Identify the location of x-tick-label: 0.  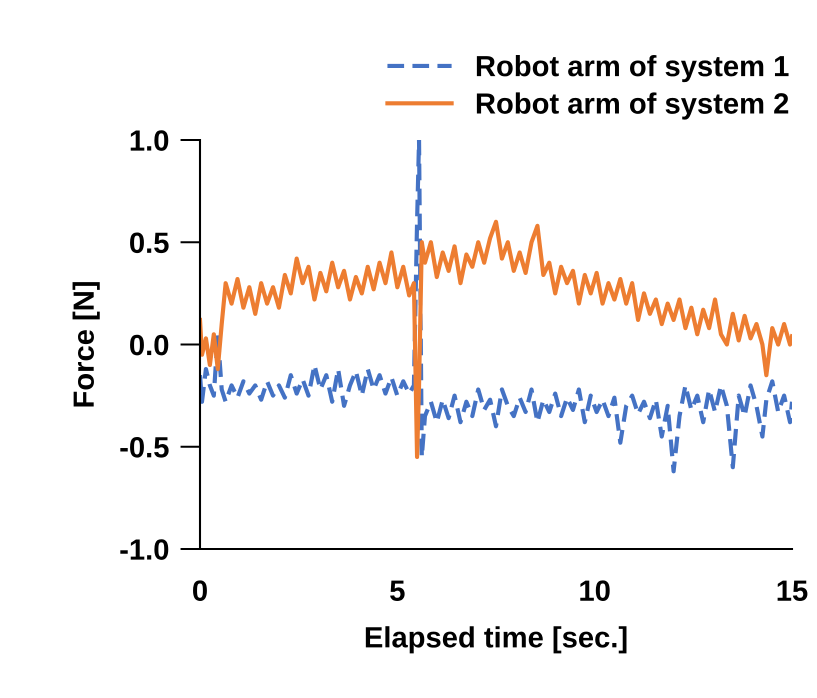
(200, 590).